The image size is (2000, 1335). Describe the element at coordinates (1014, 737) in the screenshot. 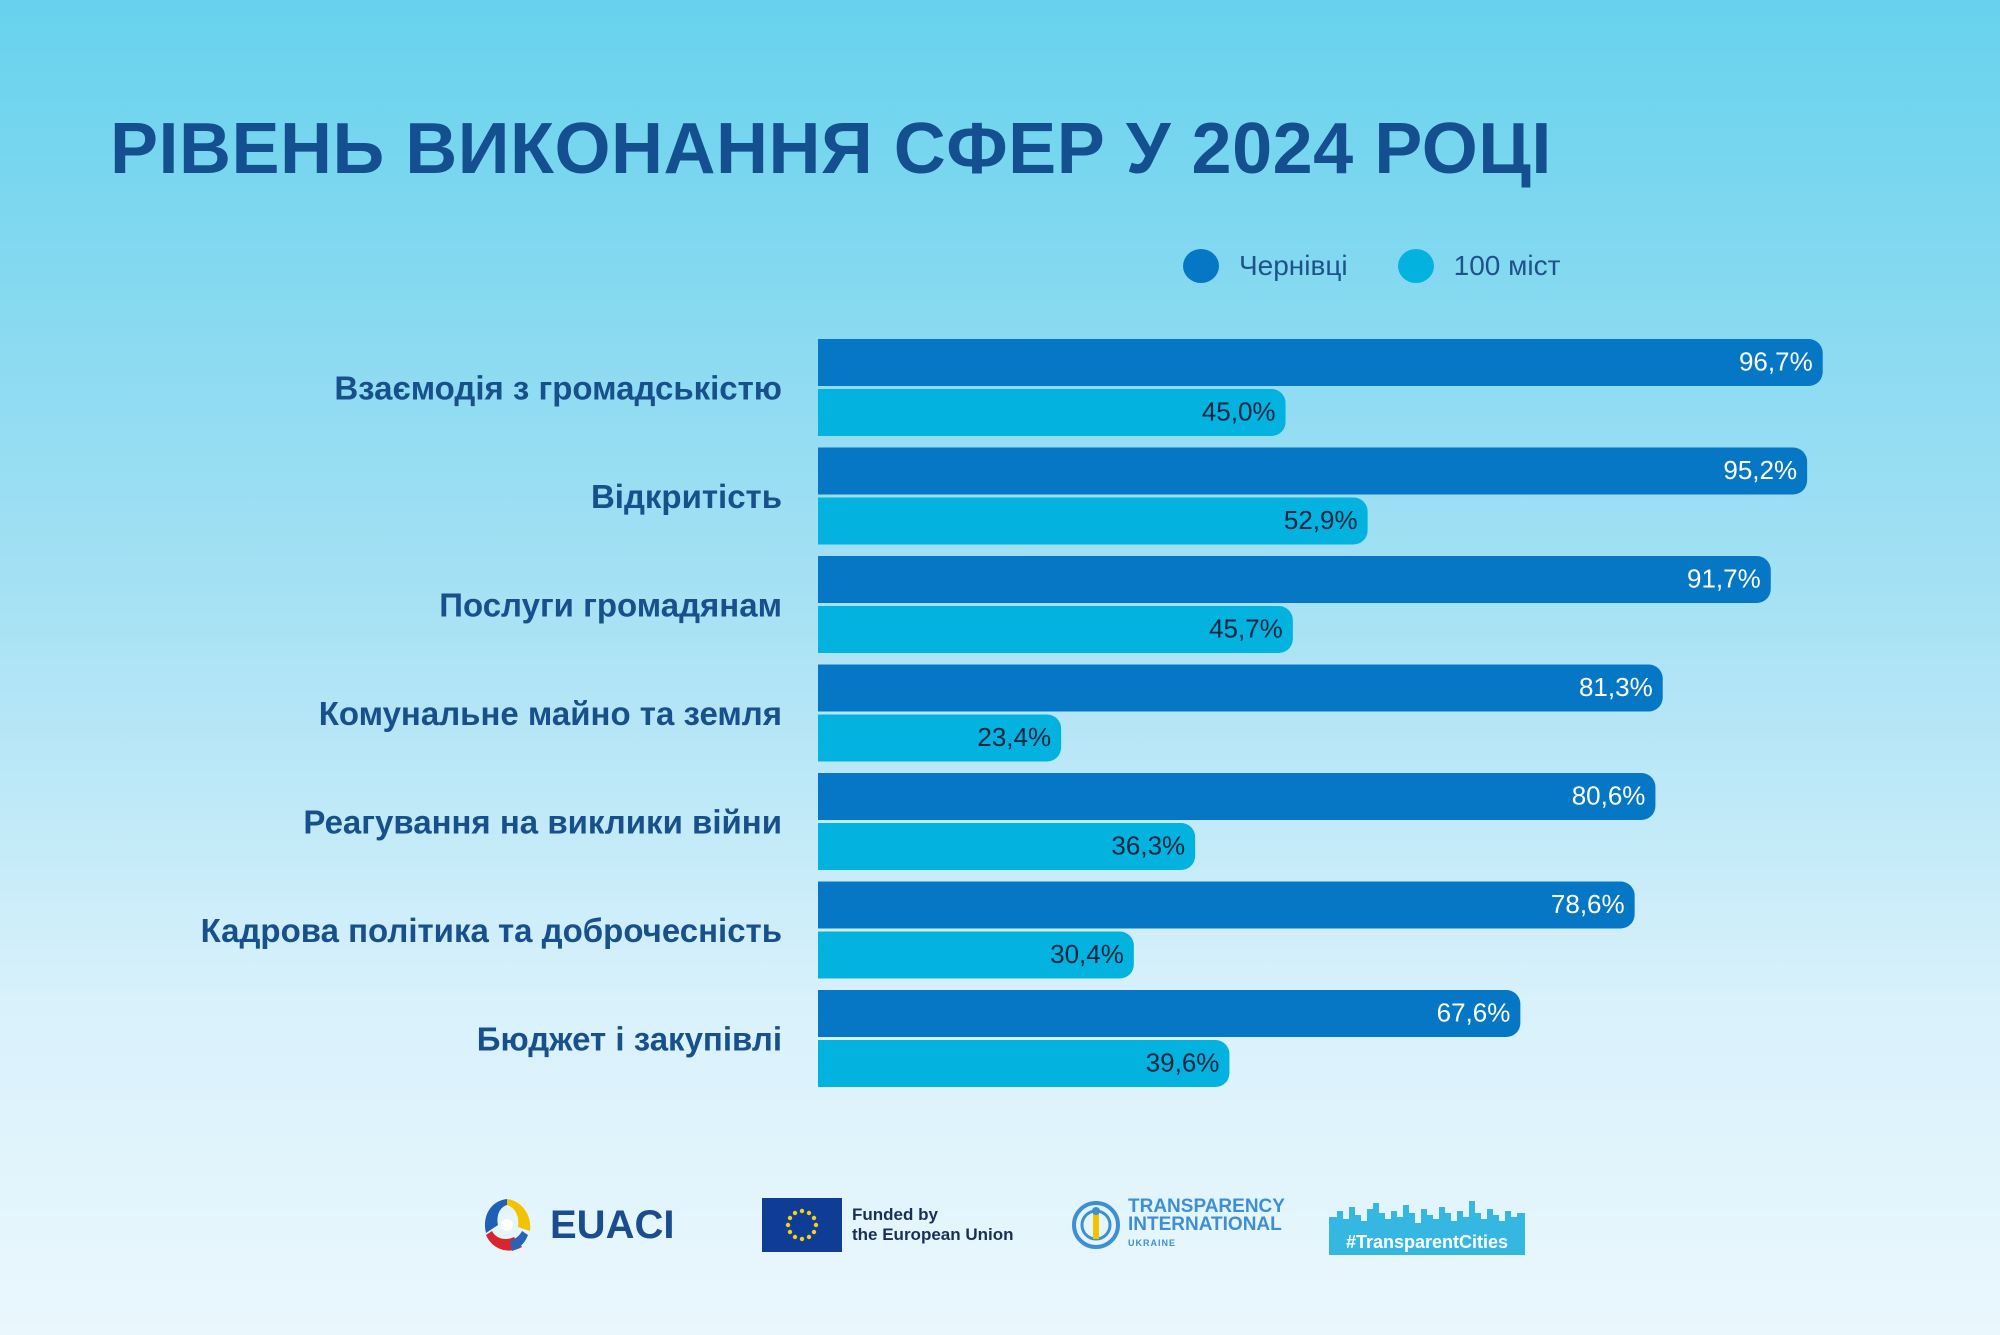

I see `data-label: 23,4%` at that location.